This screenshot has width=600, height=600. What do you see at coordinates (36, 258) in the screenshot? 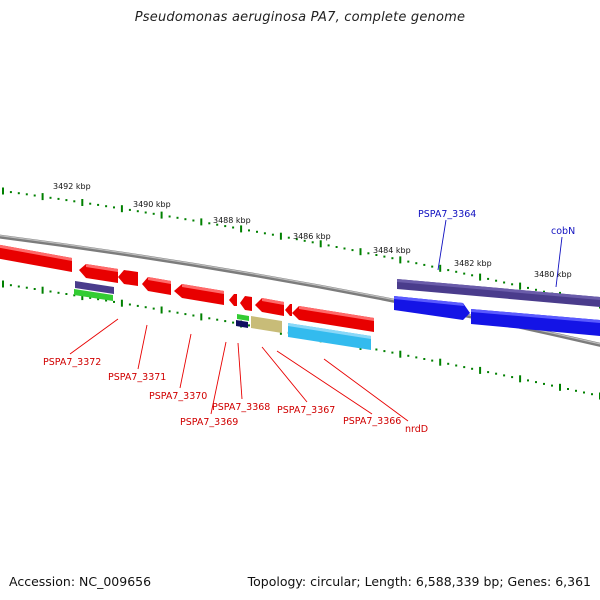
I see `cds-reverse-left-edge` at bounding box center [36, 258].